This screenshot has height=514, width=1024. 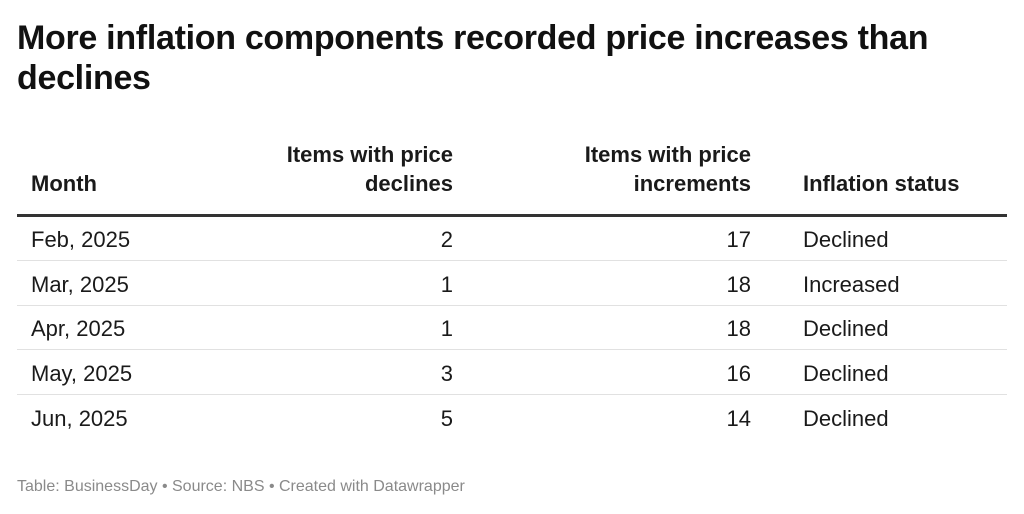 I want to click on cell-month: Apr, 2025, so click(x=112, y=328).